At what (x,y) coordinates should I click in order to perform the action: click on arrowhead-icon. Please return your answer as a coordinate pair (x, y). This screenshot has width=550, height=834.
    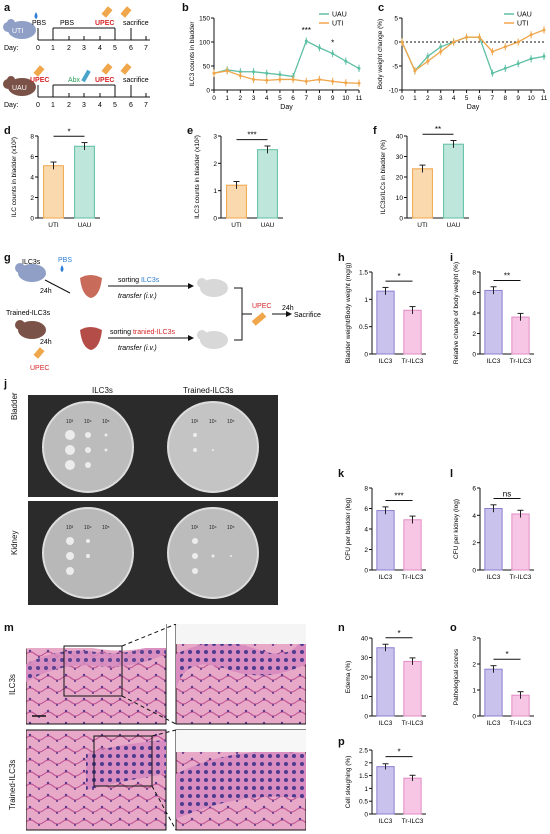
    Looking at the image, I should click on (191, 338).